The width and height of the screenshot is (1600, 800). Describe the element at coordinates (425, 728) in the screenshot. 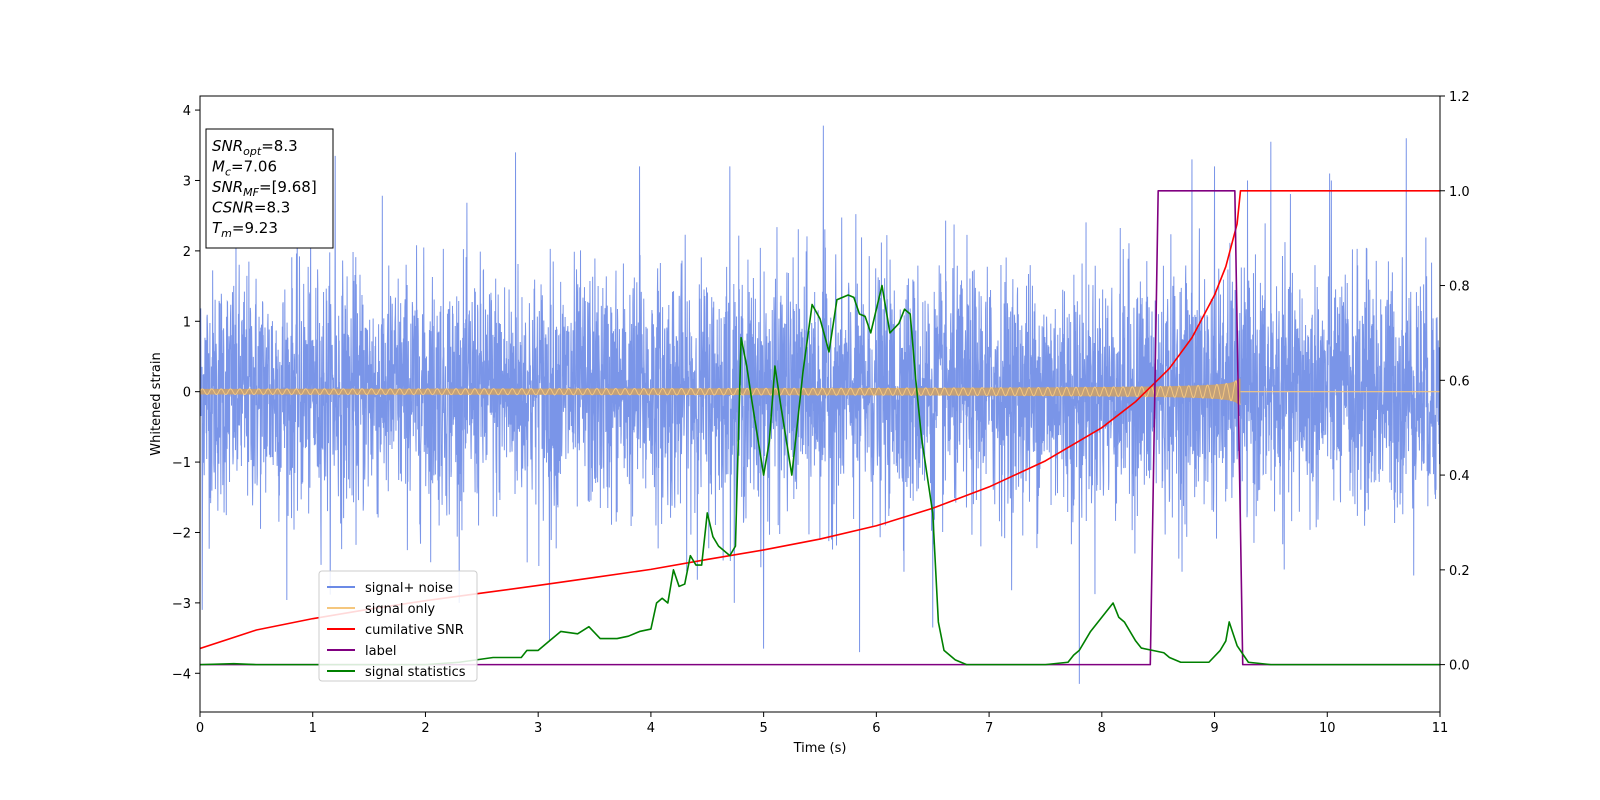

I see `x-tick-label: 2` at that location.